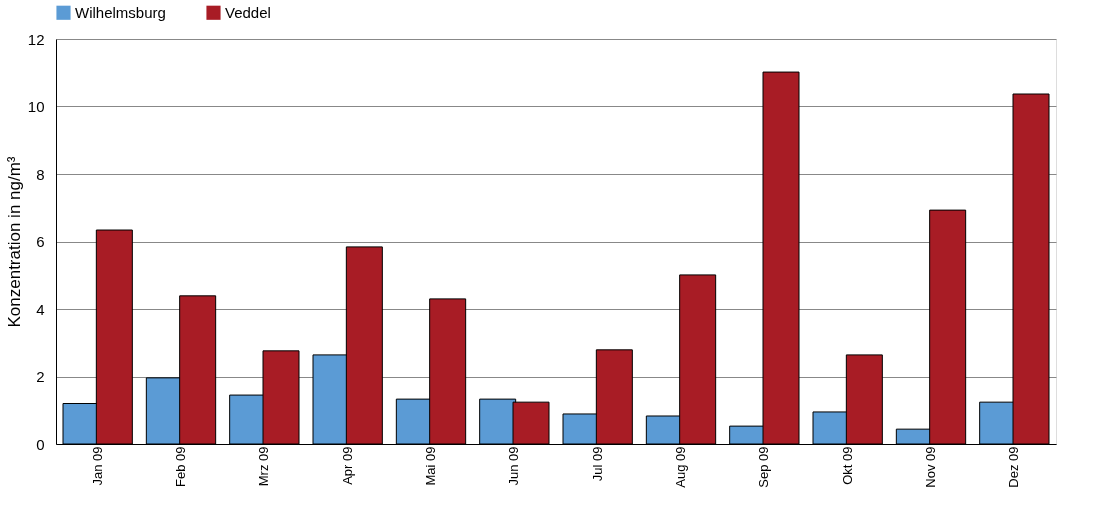 This screenshot has width=1099, height=529. Describe the element at coordinates (930, 467) in the screenshot. I see `x-tick-label: Nov 09` at that location.